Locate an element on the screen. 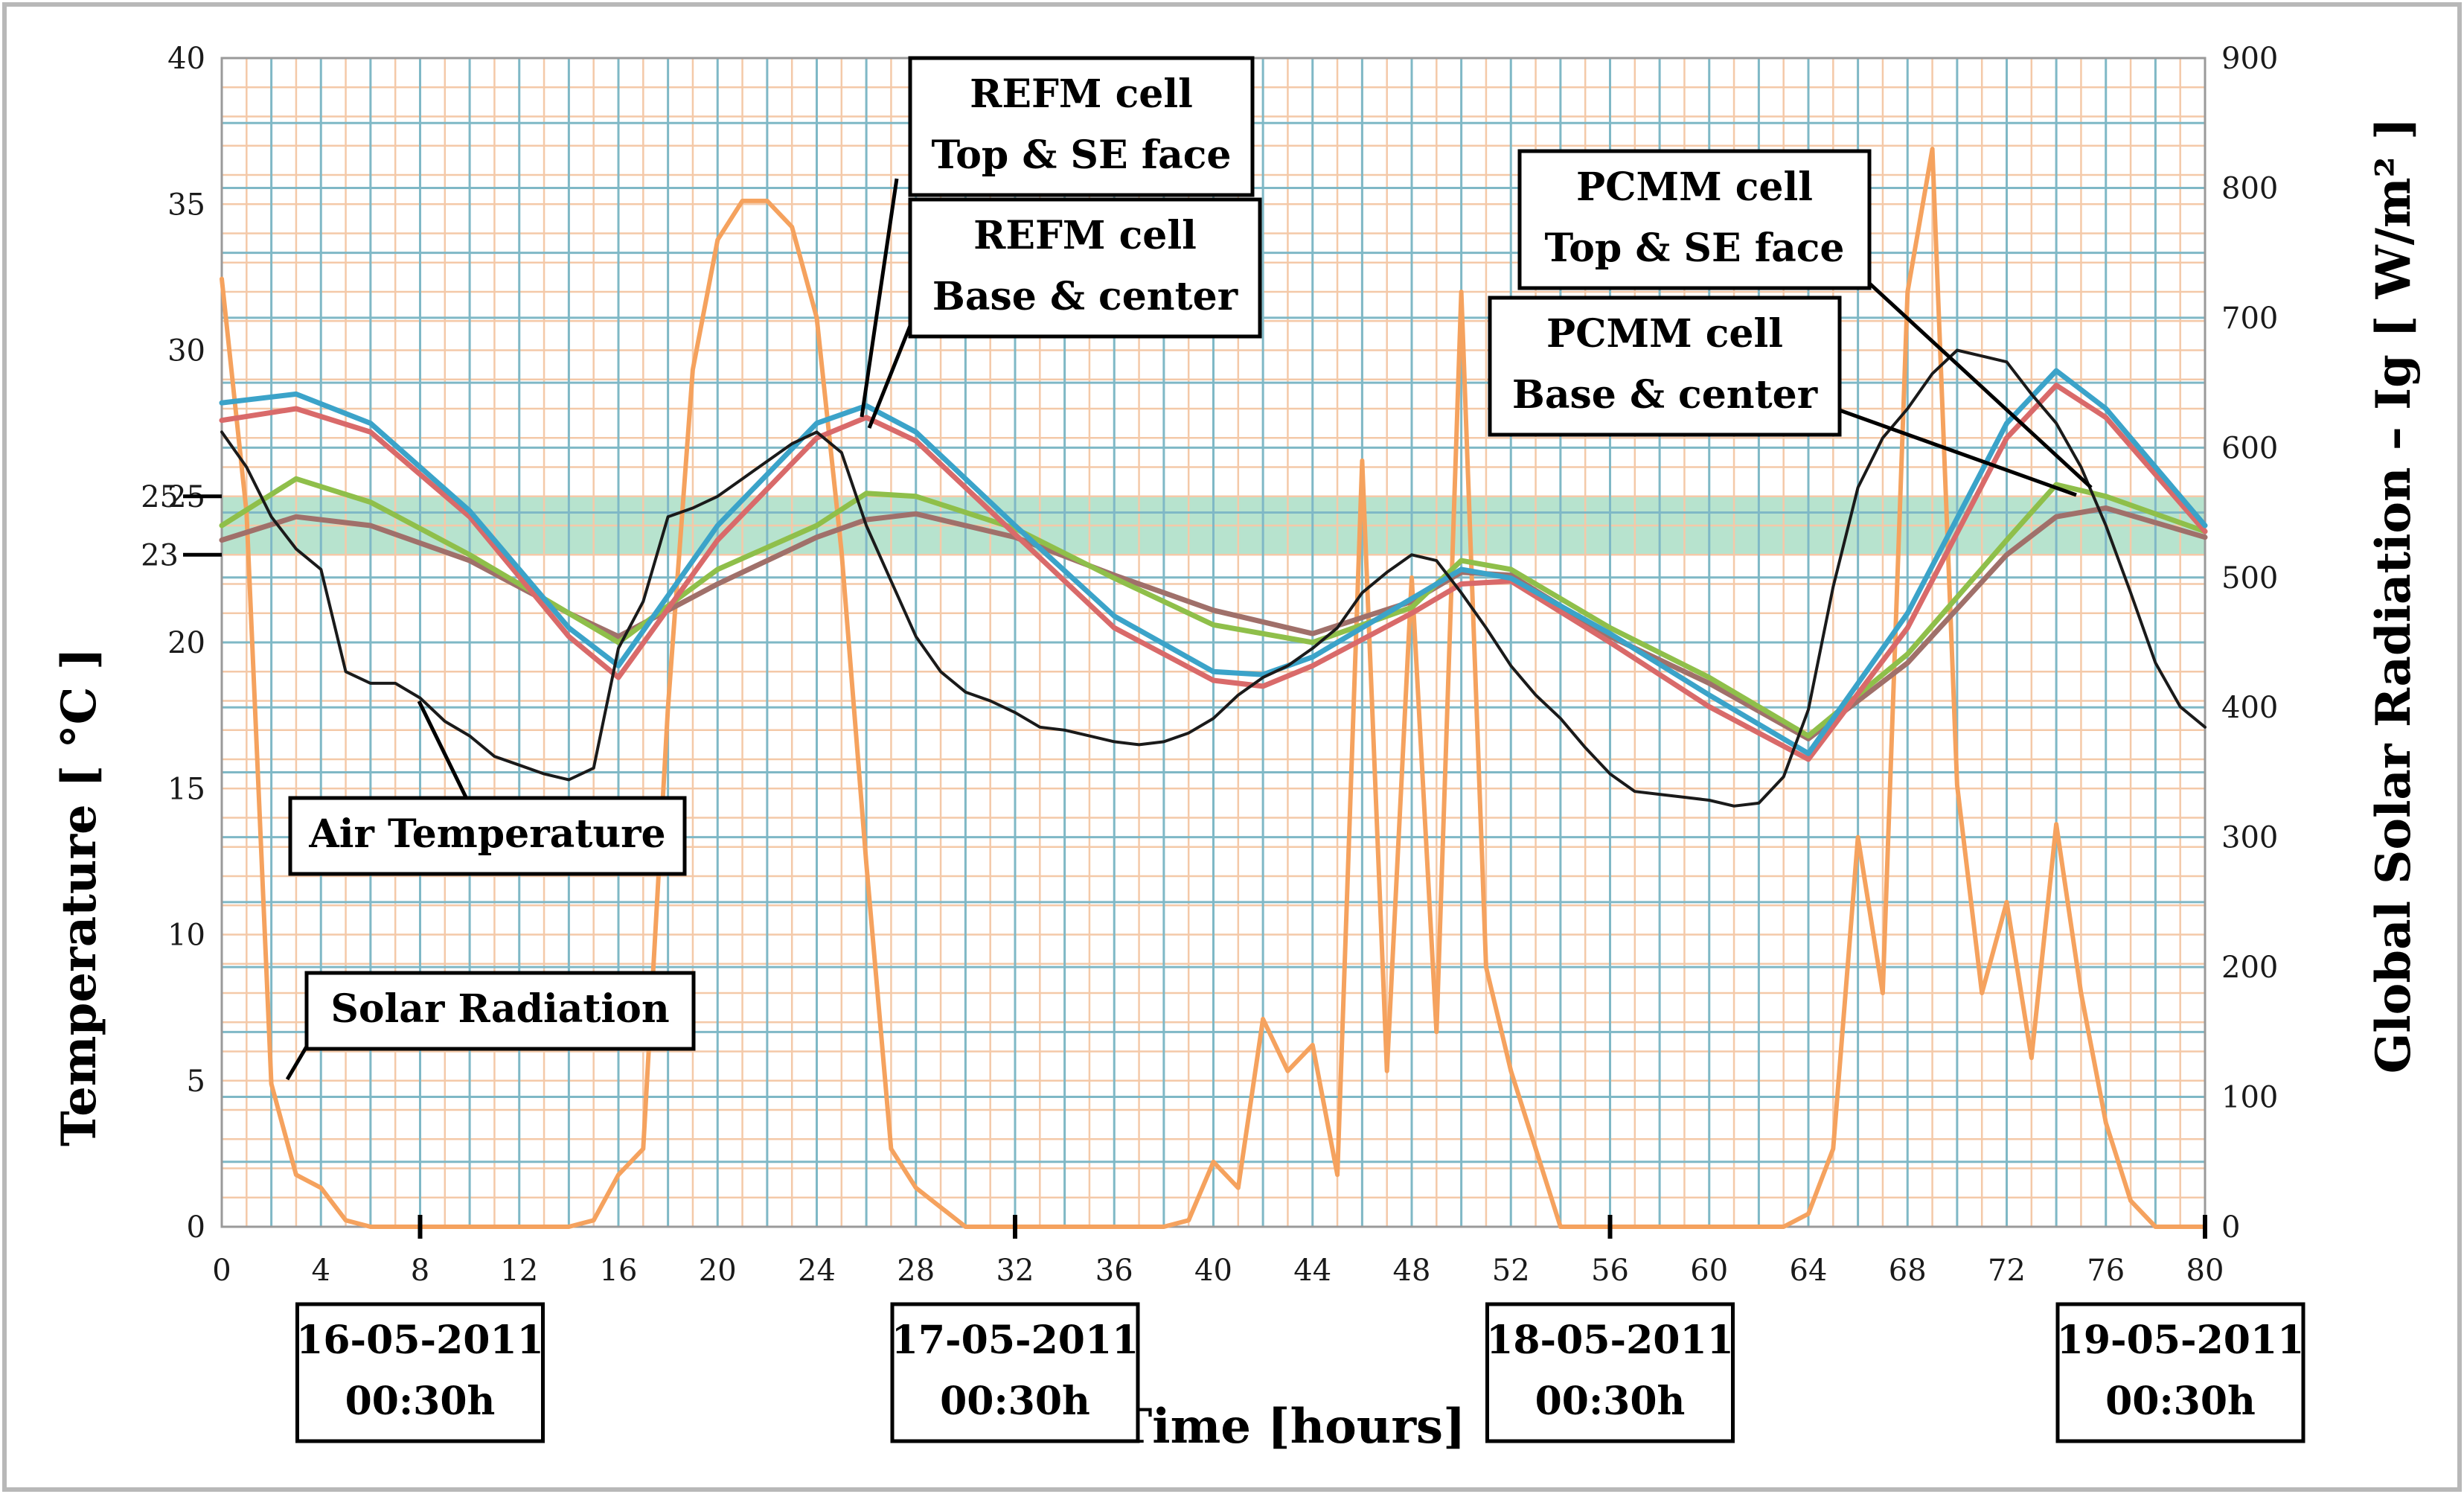 Image resolution: width=2464 pixels, height=1494 pixels. x-tick-label: 72 is located at coordinates (2007, 1271).